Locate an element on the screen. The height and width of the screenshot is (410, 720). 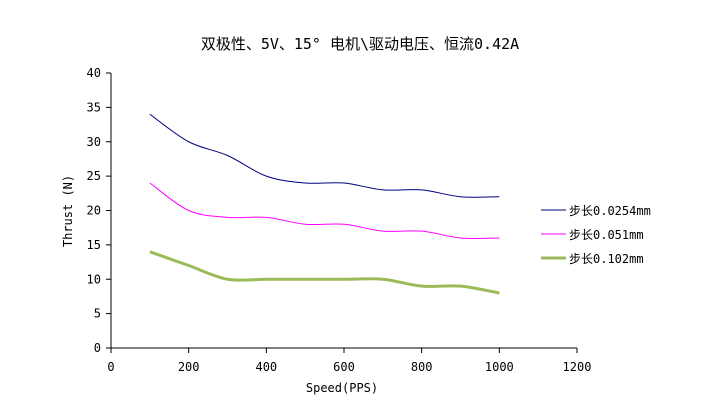
y-axis-label: Thrust (N) is located at coordinates (68, 211).